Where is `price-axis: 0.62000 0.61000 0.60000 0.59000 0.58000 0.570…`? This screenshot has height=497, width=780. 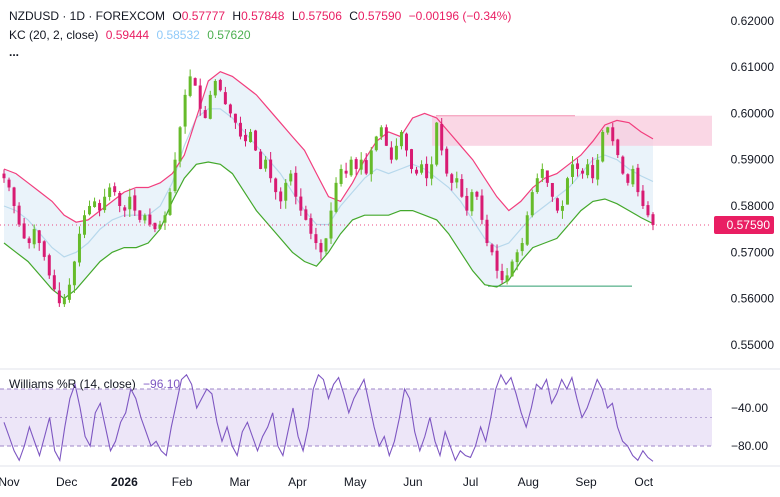 price-axis: 0.62000 0.61000 0.60000 0.59000 0.58000 0.570… is located at coordinates (744, 183).